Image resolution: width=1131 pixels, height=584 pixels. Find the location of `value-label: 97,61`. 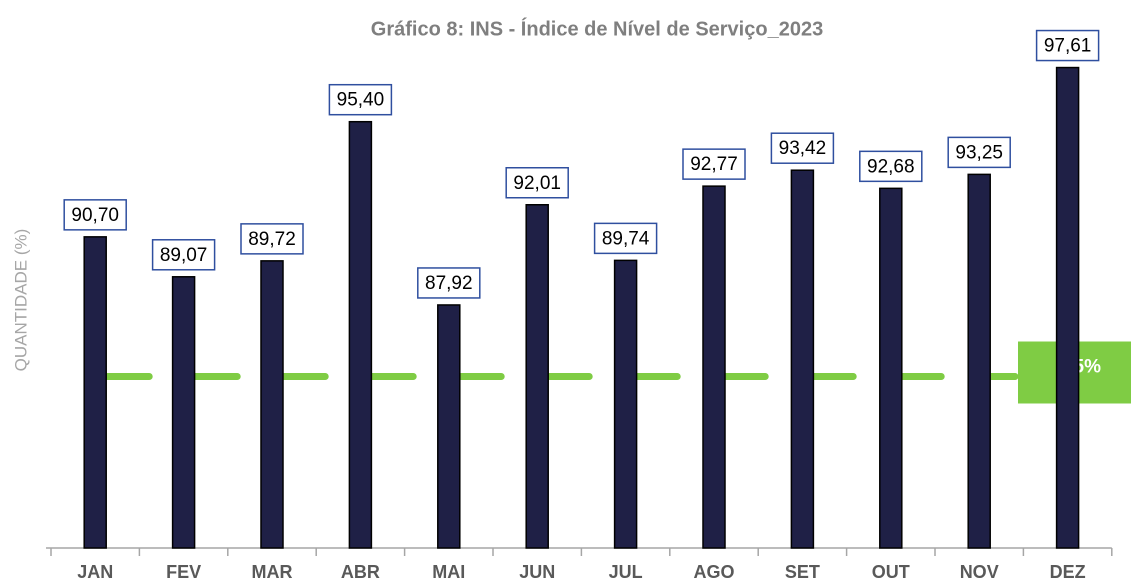

value-label: 97,61 is located at coordinates (1068, 46).